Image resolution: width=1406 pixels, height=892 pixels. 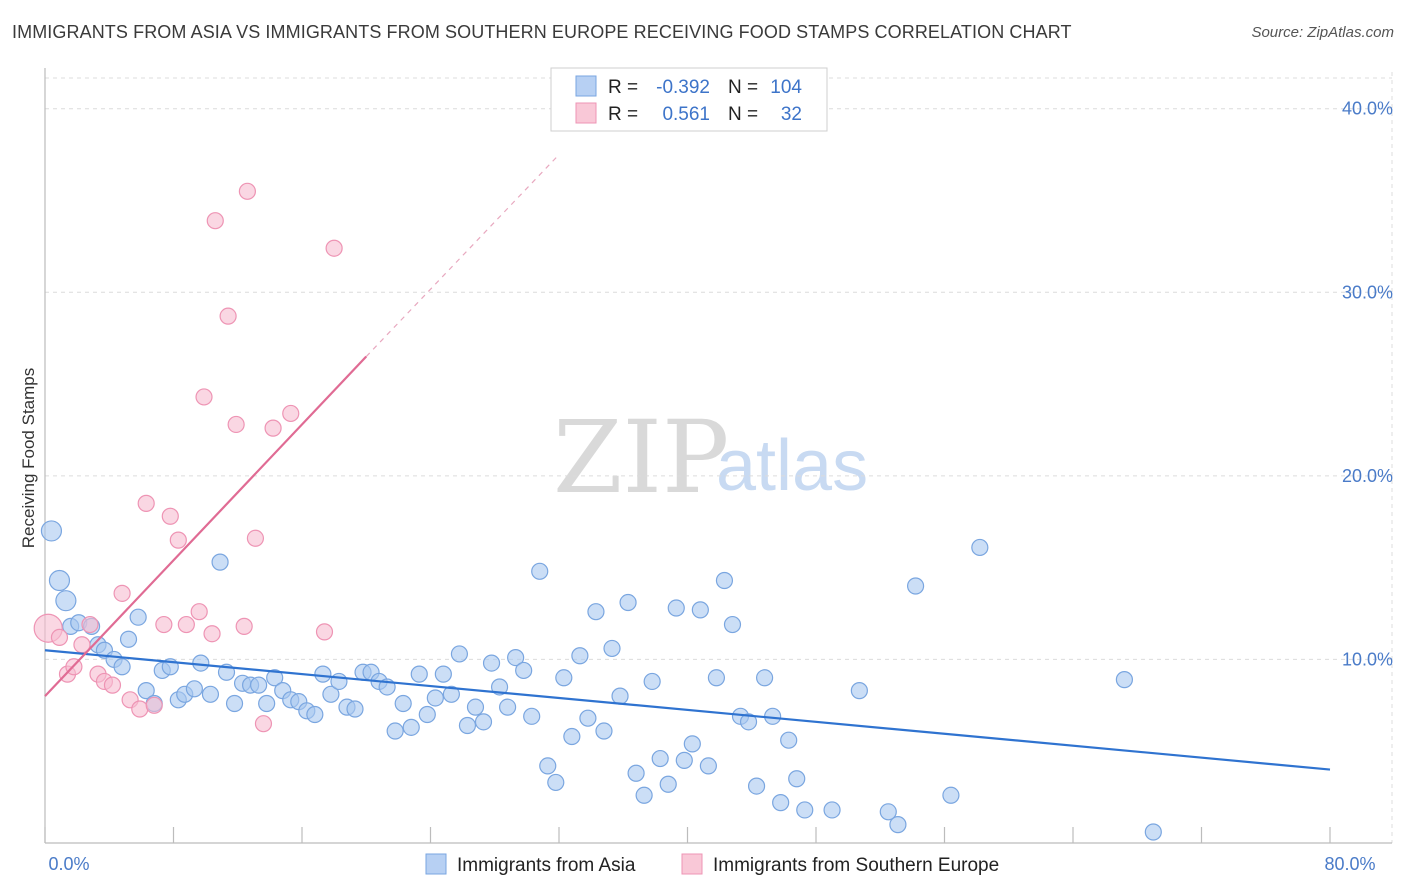 What do you see at coordinates (786, 87) in the screenshot?
I see `legend-n-value-asia: 104` at bounding box center [786, 87].